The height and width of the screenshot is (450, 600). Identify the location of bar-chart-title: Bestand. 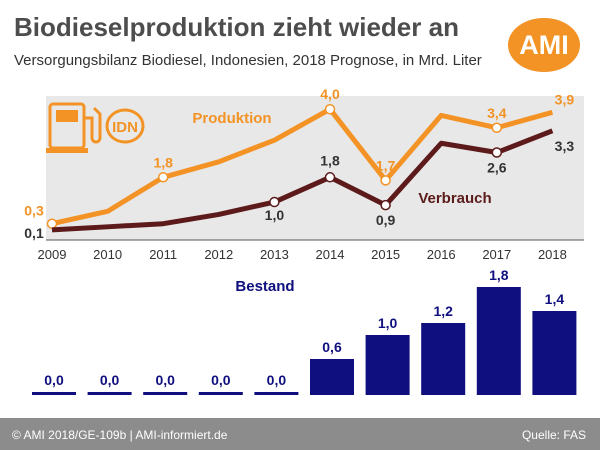
(264, 286).